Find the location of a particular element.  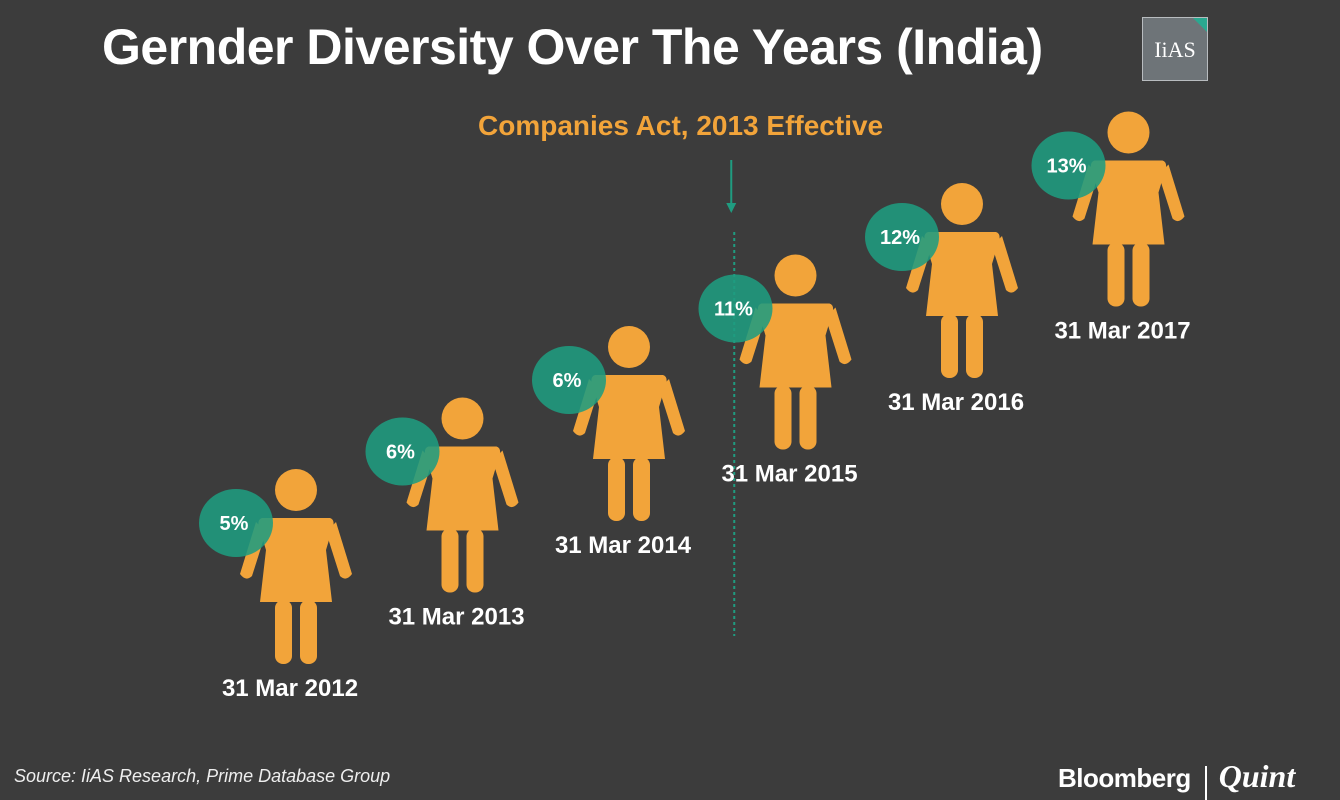

percent-label: 12% is located at coordinates (900, 238).